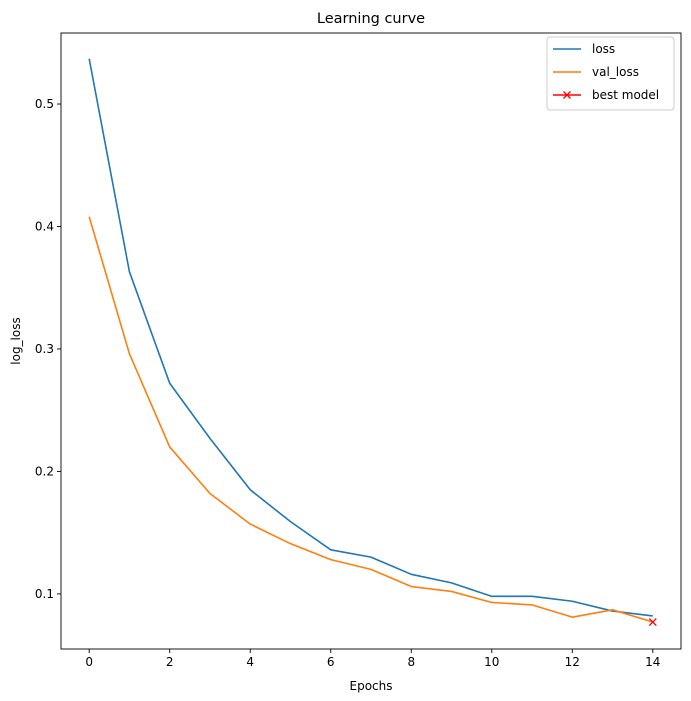  I want to click on x-tick-label: 10, so click(491, 662).